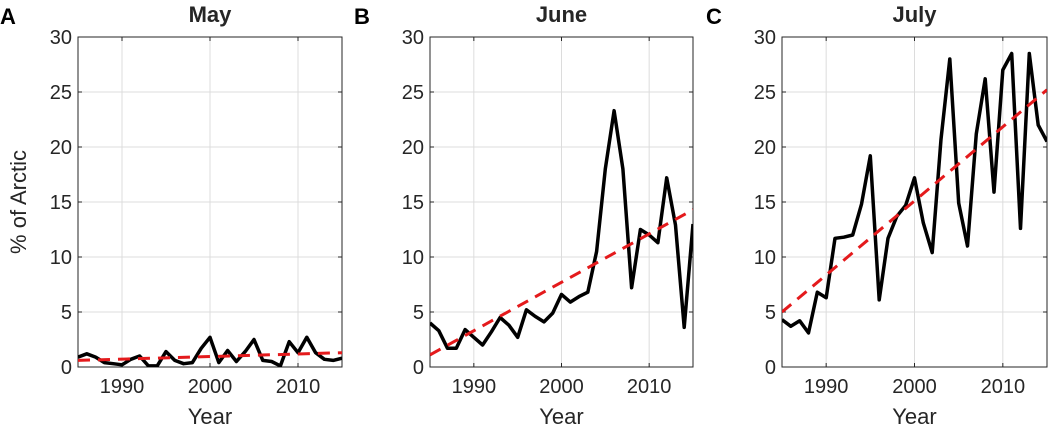 Image resolution: width=1050 pixels, height=435 pixels. I want to click on panel-label: A, so click(8, 16).